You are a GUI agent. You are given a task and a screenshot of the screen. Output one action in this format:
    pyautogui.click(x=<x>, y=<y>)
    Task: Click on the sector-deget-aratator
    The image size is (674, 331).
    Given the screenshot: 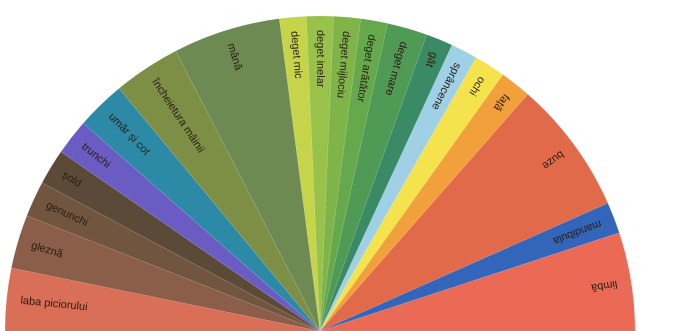 What is the action you would take?
    pyautogui.click(x=354, y=174)
    